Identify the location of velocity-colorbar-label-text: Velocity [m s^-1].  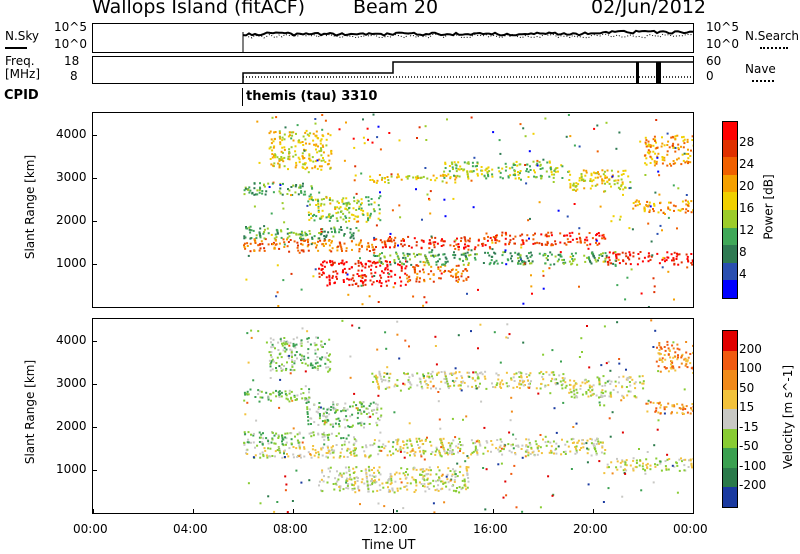
(788, 417).